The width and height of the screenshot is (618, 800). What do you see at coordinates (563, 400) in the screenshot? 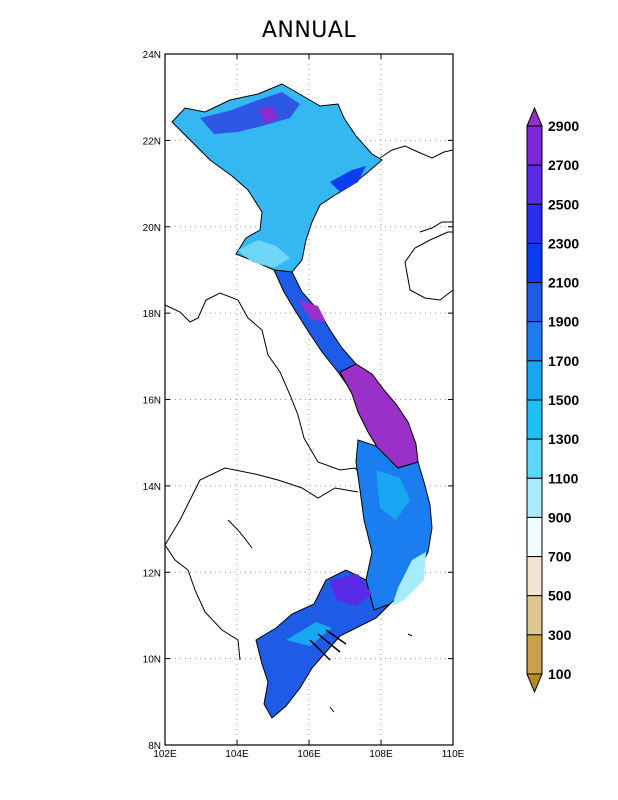
I see `colorbar-label: 1500` at bounding box center [563, 400].